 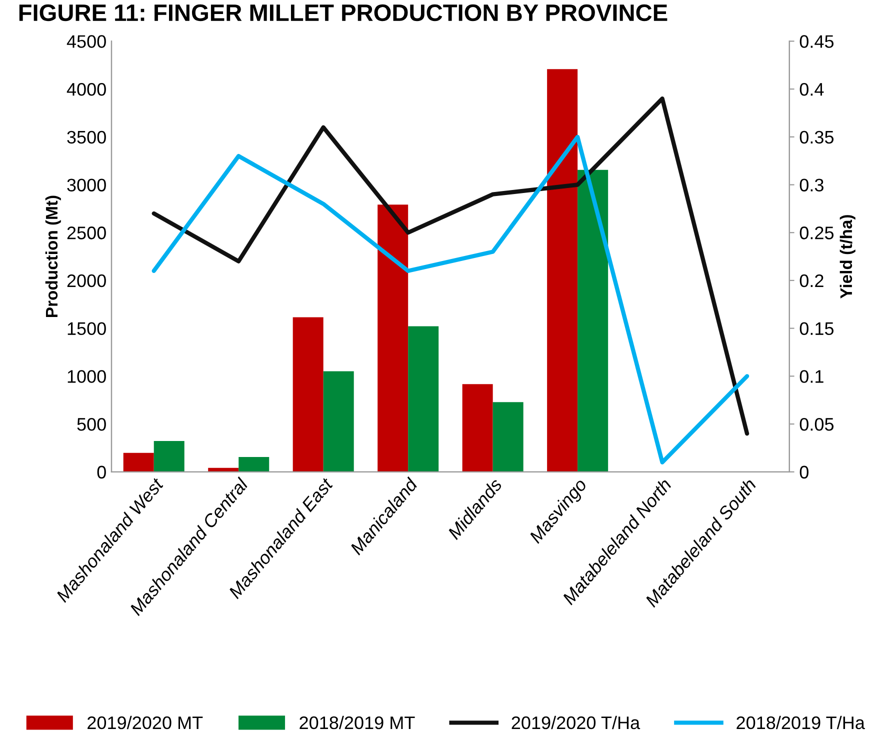 I want to click on y-tick-label: 4500, so click(x=86, y=41).